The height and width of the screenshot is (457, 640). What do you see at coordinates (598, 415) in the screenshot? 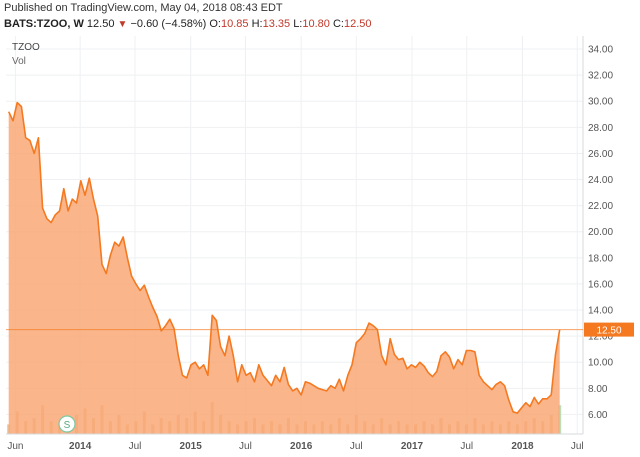
I see `y-tick-label: 6.00` at bounding box center [598, 415].